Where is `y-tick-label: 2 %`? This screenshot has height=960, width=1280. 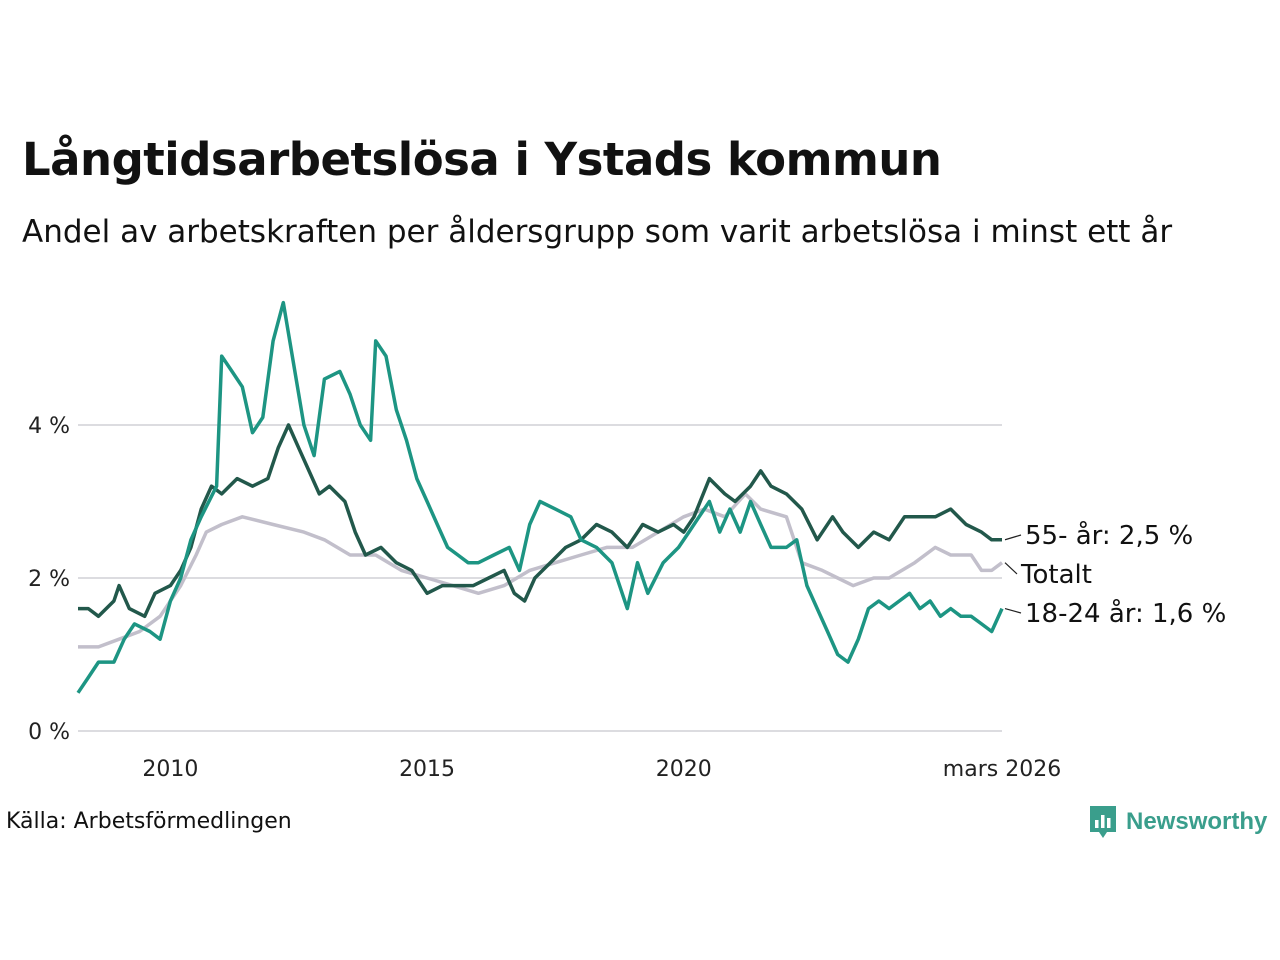 y-tick-label: 2 % is located at coordinates (49, 579).